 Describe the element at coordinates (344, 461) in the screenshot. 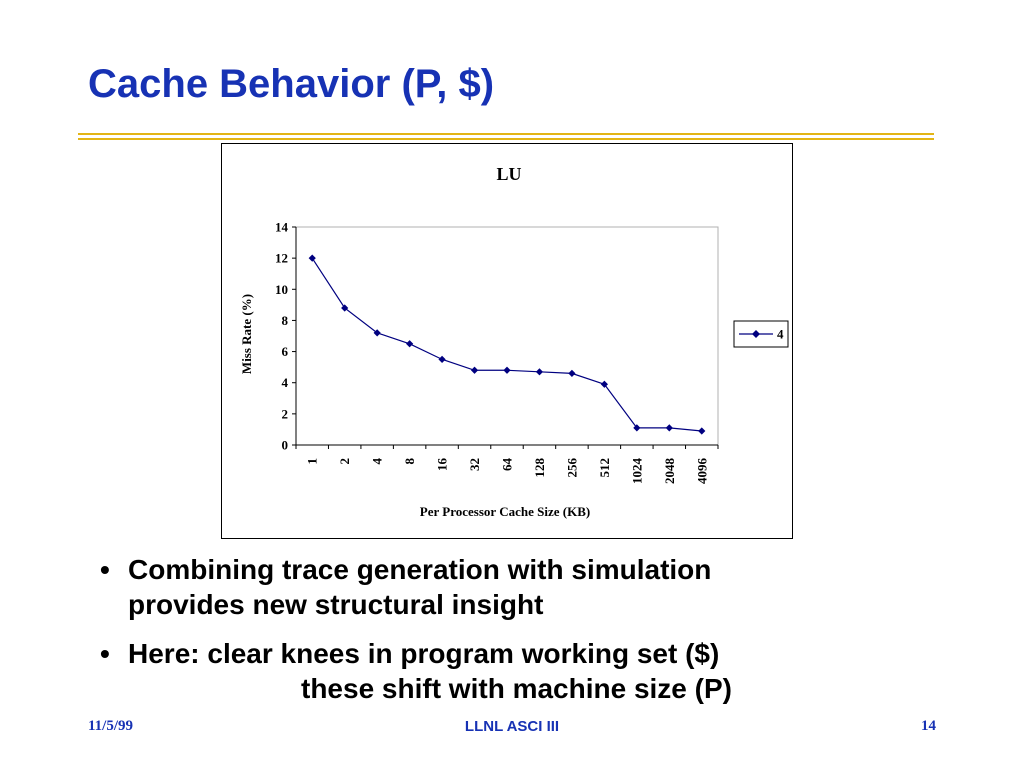

I see `x-tick-label: 2` at that location.